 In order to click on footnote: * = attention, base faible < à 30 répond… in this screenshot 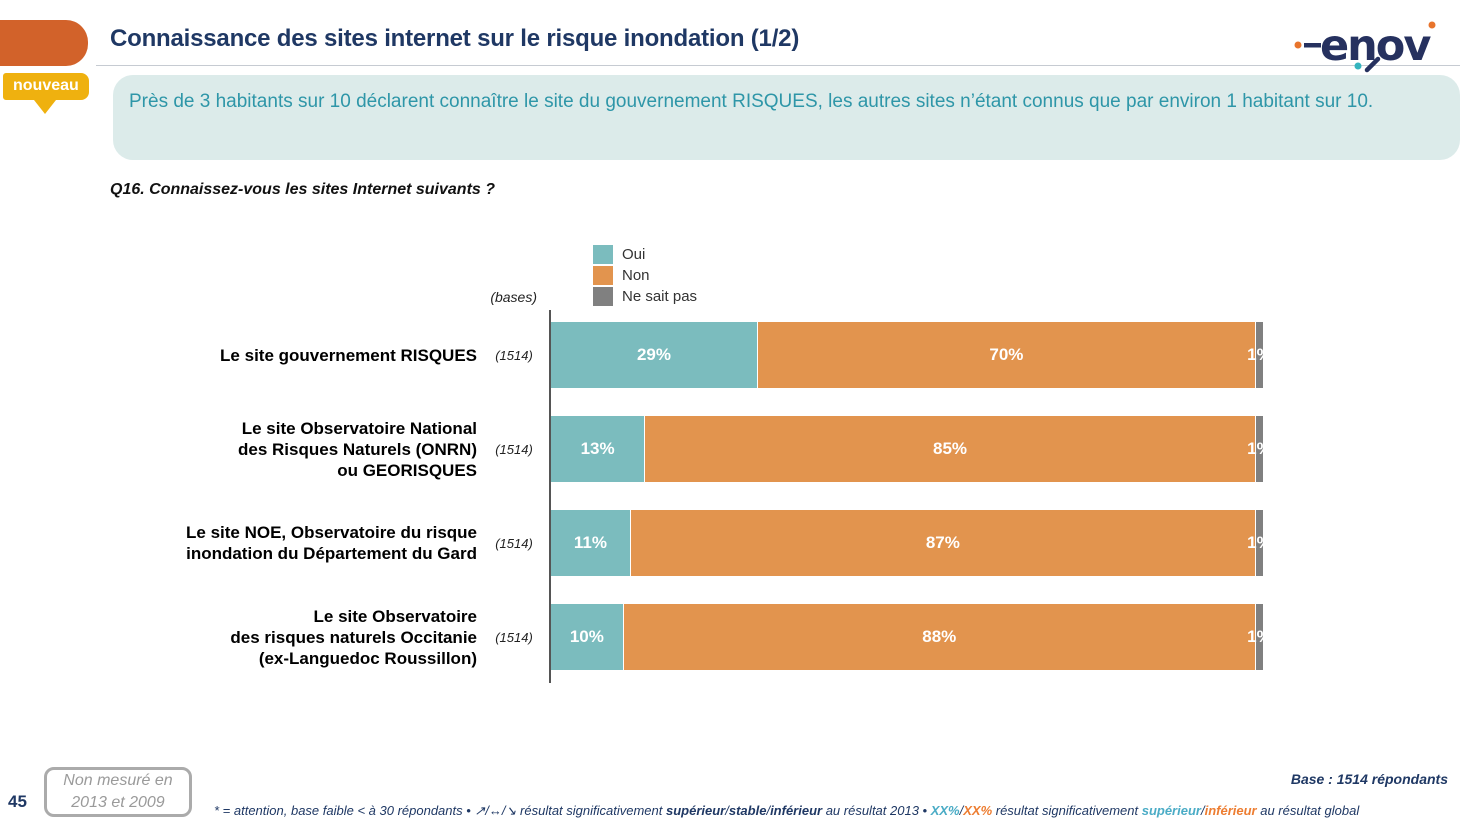, I will do `click(786, 811)`.